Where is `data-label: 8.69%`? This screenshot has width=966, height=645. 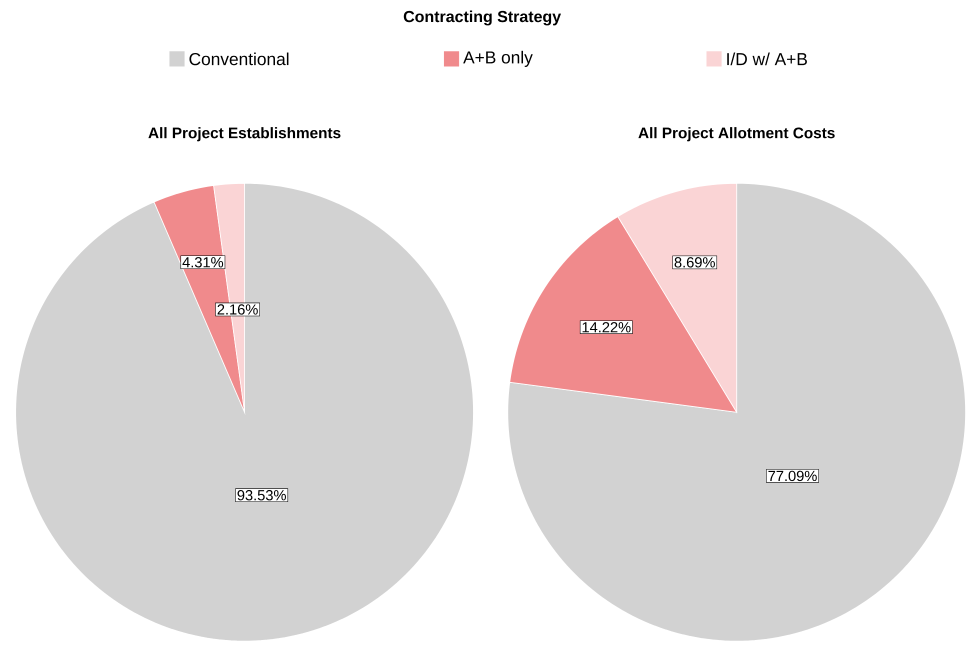
data-label: 8.69% is located at coordinates (694, 262).